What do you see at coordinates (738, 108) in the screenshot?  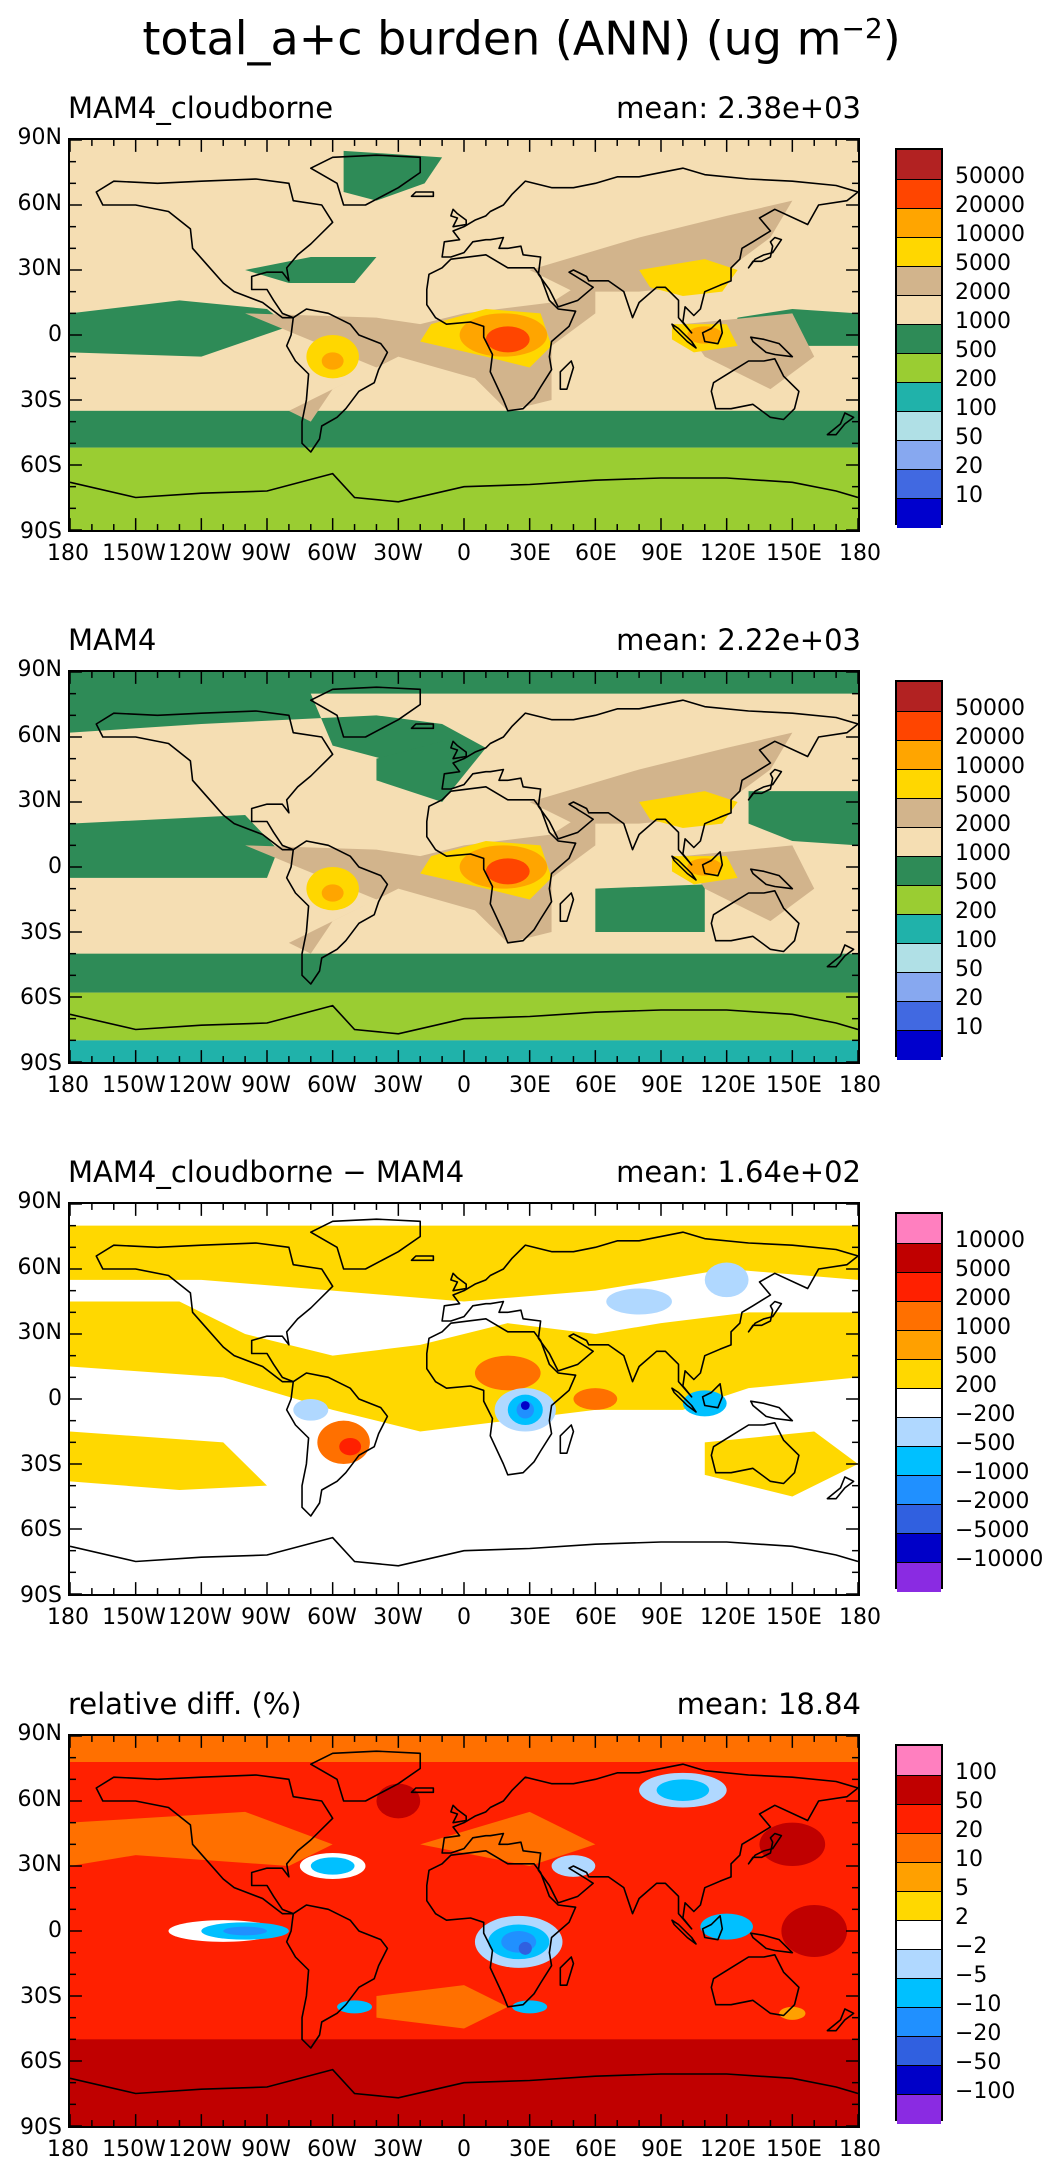 I see `panel-mean: mean: 2.38e+03` at bounding box center [738, 108].